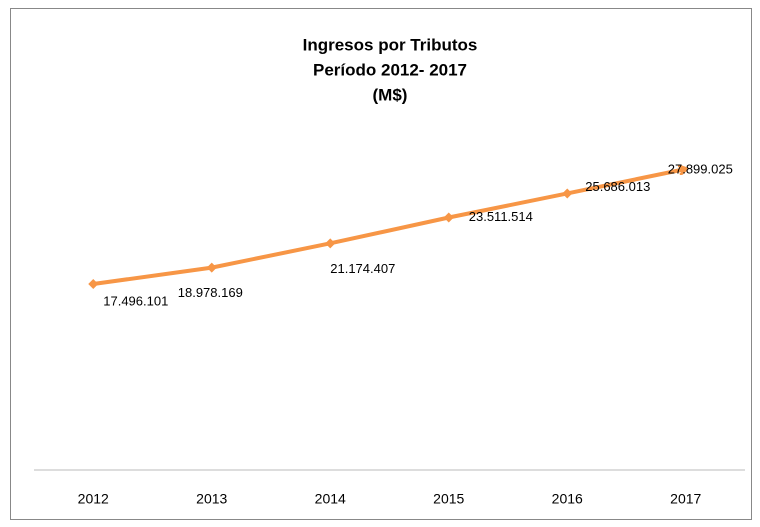 This screenshot has height=527, width=760. What do you see at coordinates (700, 168) in the screenshot?
I see `data-label: 27.899.025` at bounding box center [700, 168].